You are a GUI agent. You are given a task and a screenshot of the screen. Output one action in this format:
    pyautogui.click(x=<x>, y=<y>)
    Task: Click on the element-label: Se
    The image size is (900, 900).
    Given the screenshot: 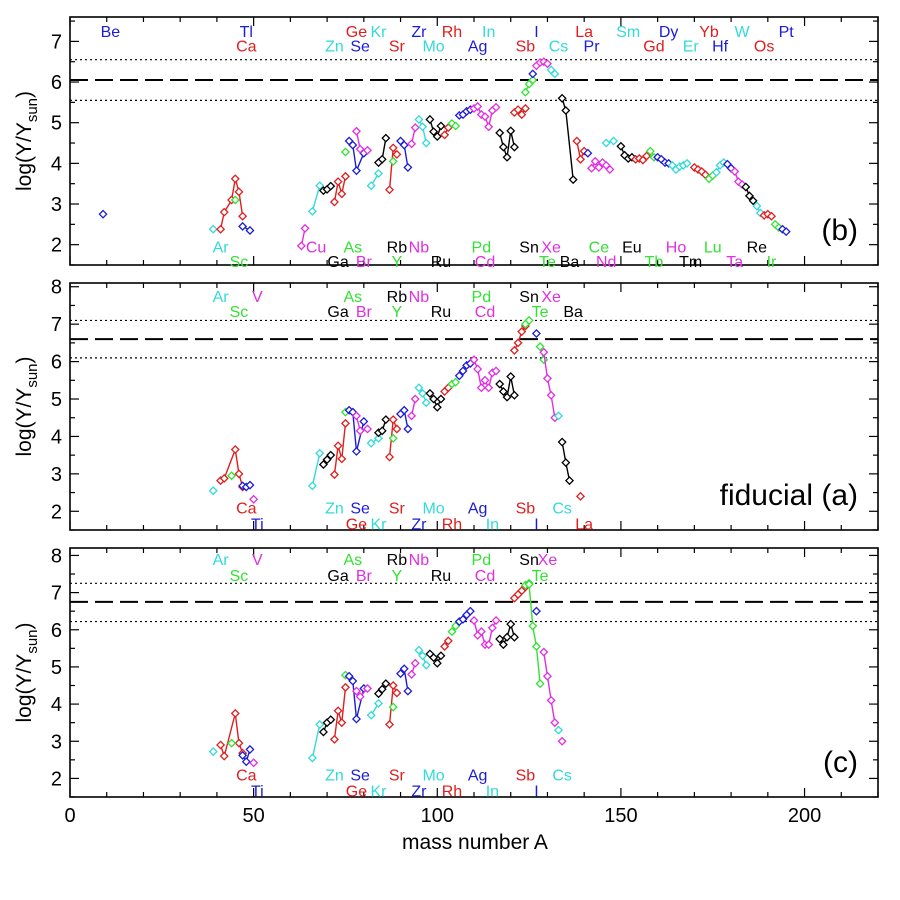 What is the action you would take?
    pyautogui.click(x=360, y=46)
    